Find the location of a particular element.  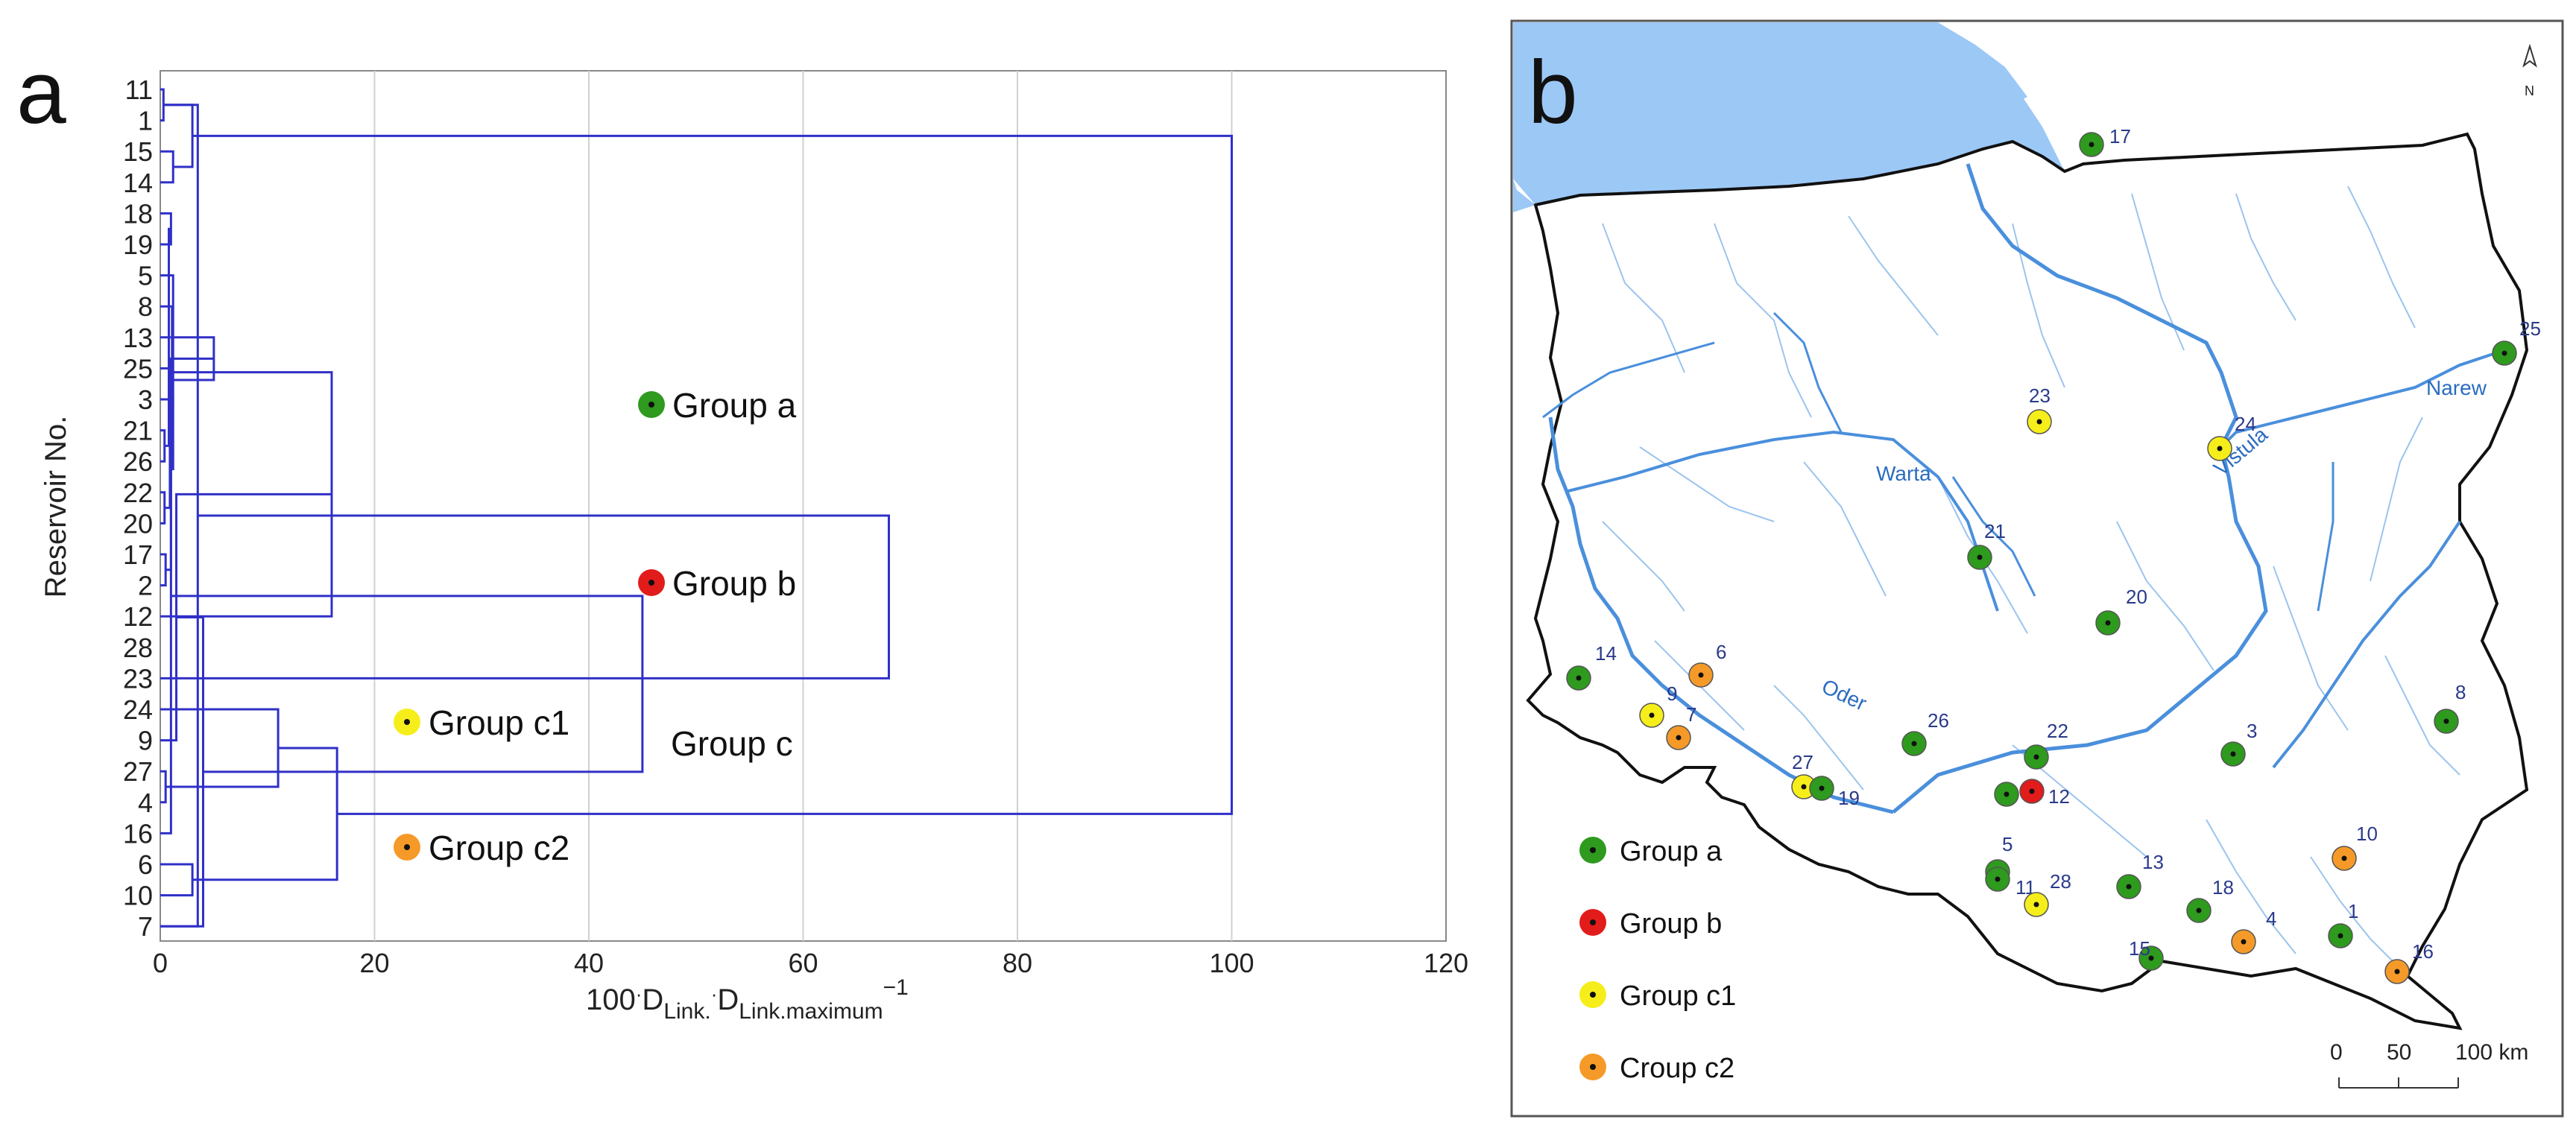

panel-a-letter: a is located at coordinates (41, 92).